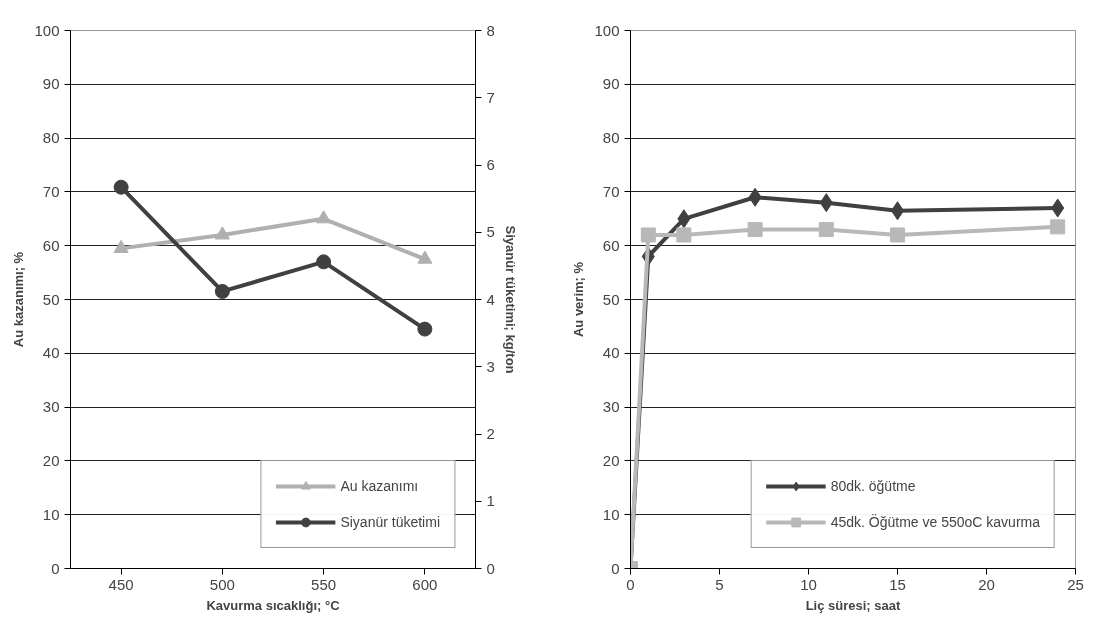 This screenshot has width=1112, height=627. What do you see at coordinates (873, 486) in the screenshot?
I see `legend-label: 80dk. öğütme` at bounding box center [873, 486].